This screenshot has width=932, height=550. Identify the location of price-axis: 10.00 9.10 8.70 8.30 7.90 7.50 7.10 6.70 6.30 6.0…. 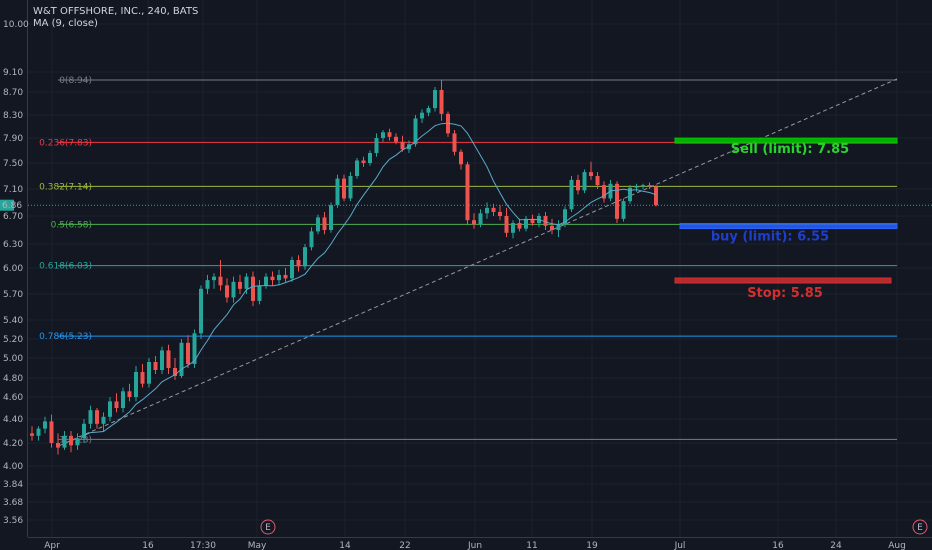
(16, 268).